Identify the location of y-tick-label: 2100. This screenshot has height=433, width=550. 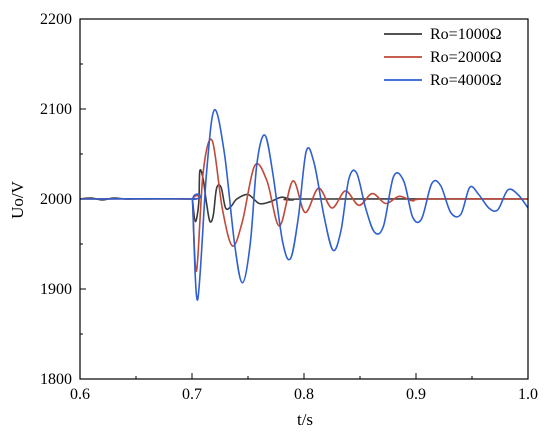
(56, 109).